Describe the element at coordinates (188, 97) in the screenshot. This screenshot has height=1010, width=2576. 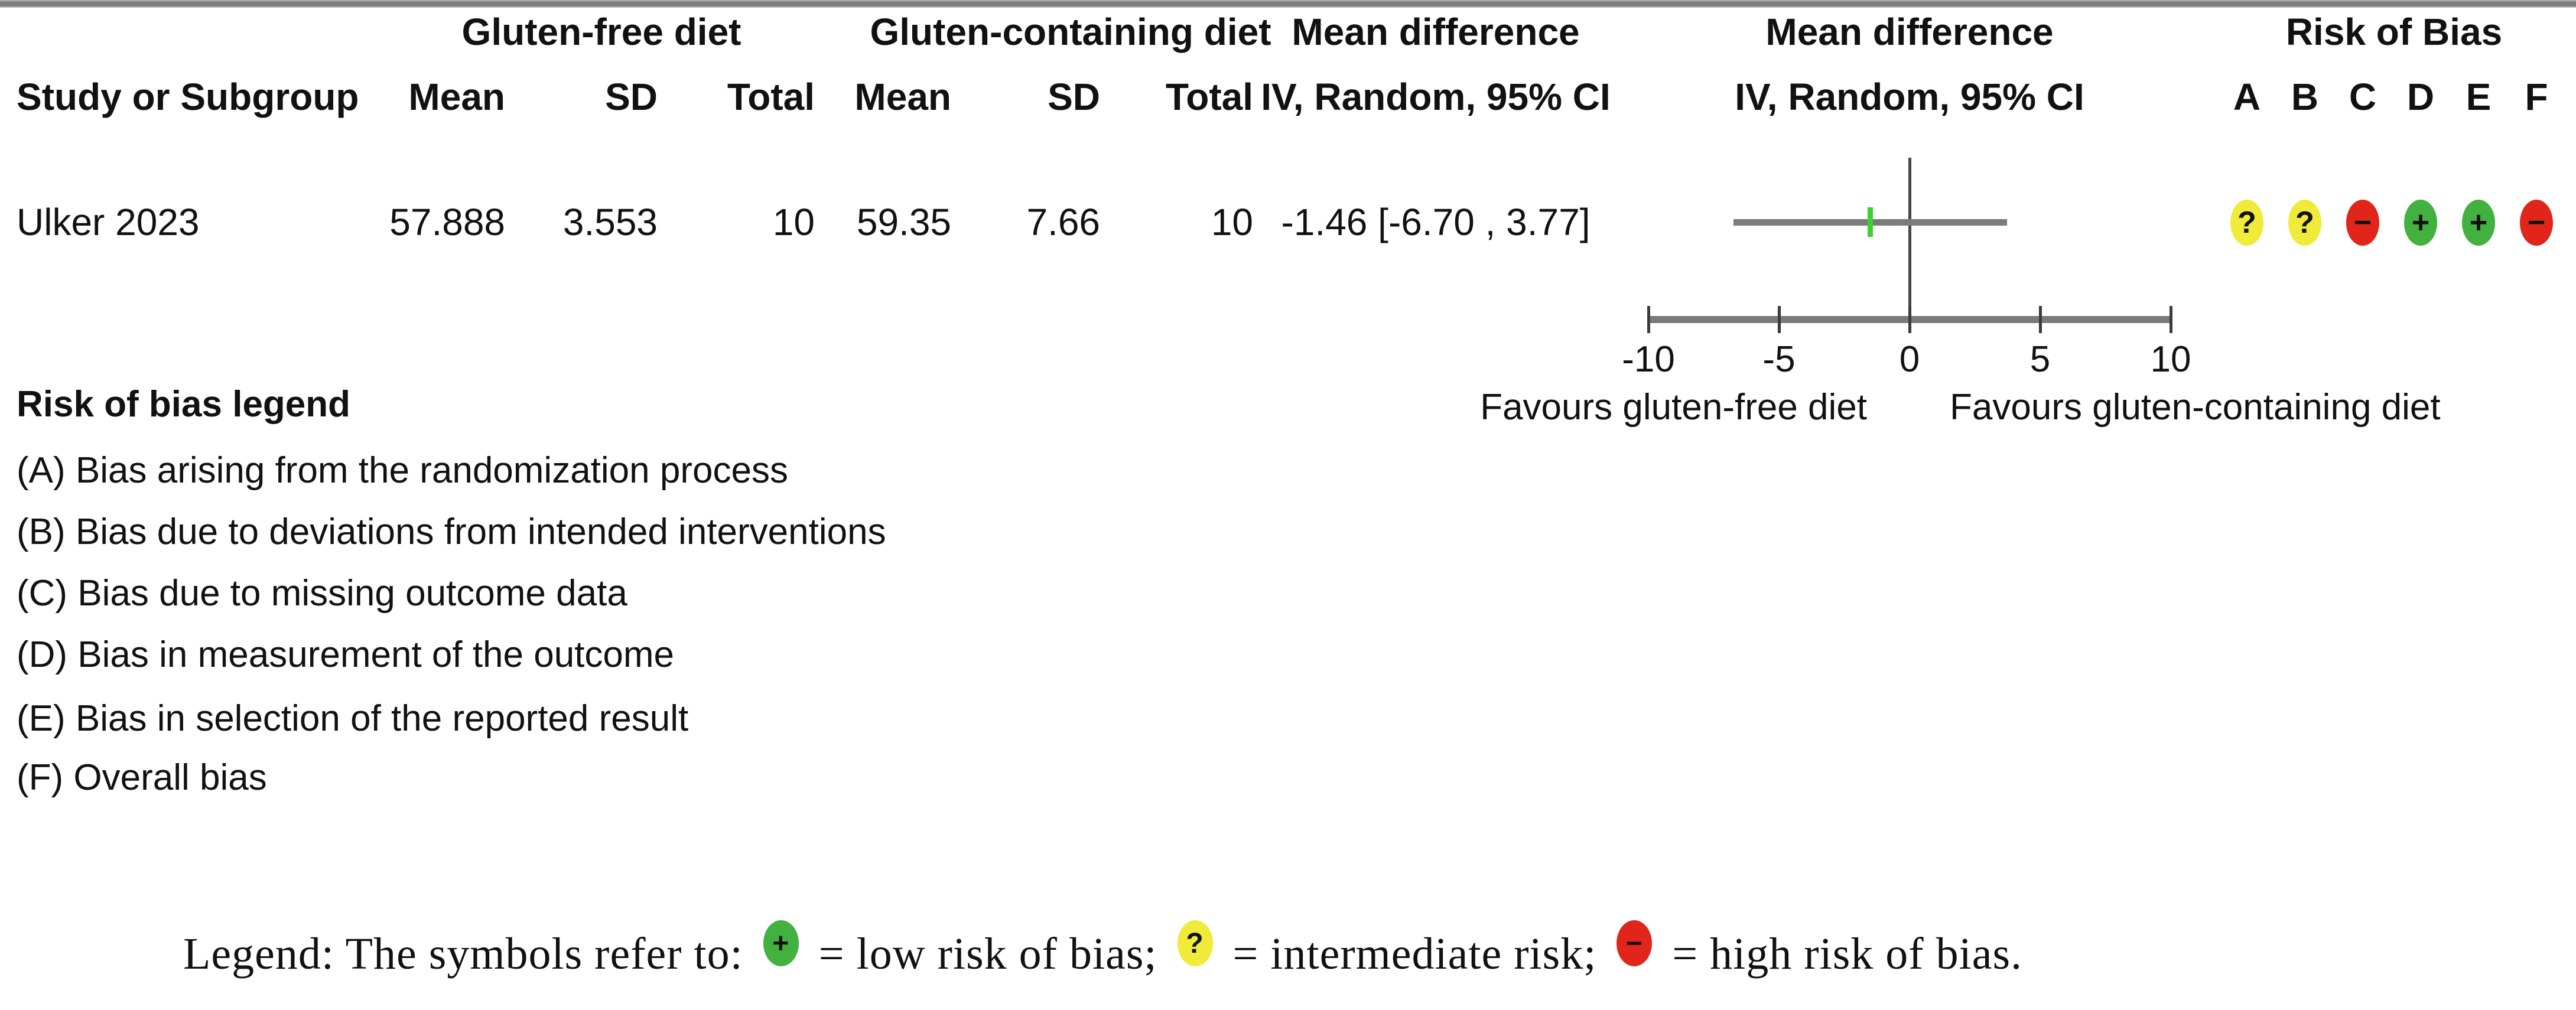
I see `column-header-study: Study or Subgroup` at that location.